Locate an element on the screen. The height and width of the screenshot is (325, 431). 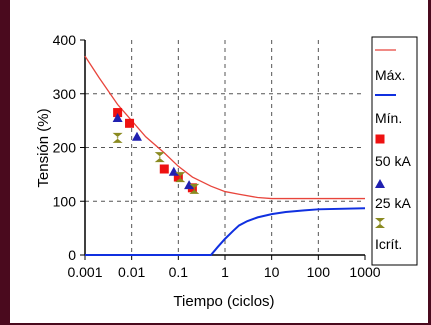
legend-swatch-25-ka is located at coordinates (380, 183).